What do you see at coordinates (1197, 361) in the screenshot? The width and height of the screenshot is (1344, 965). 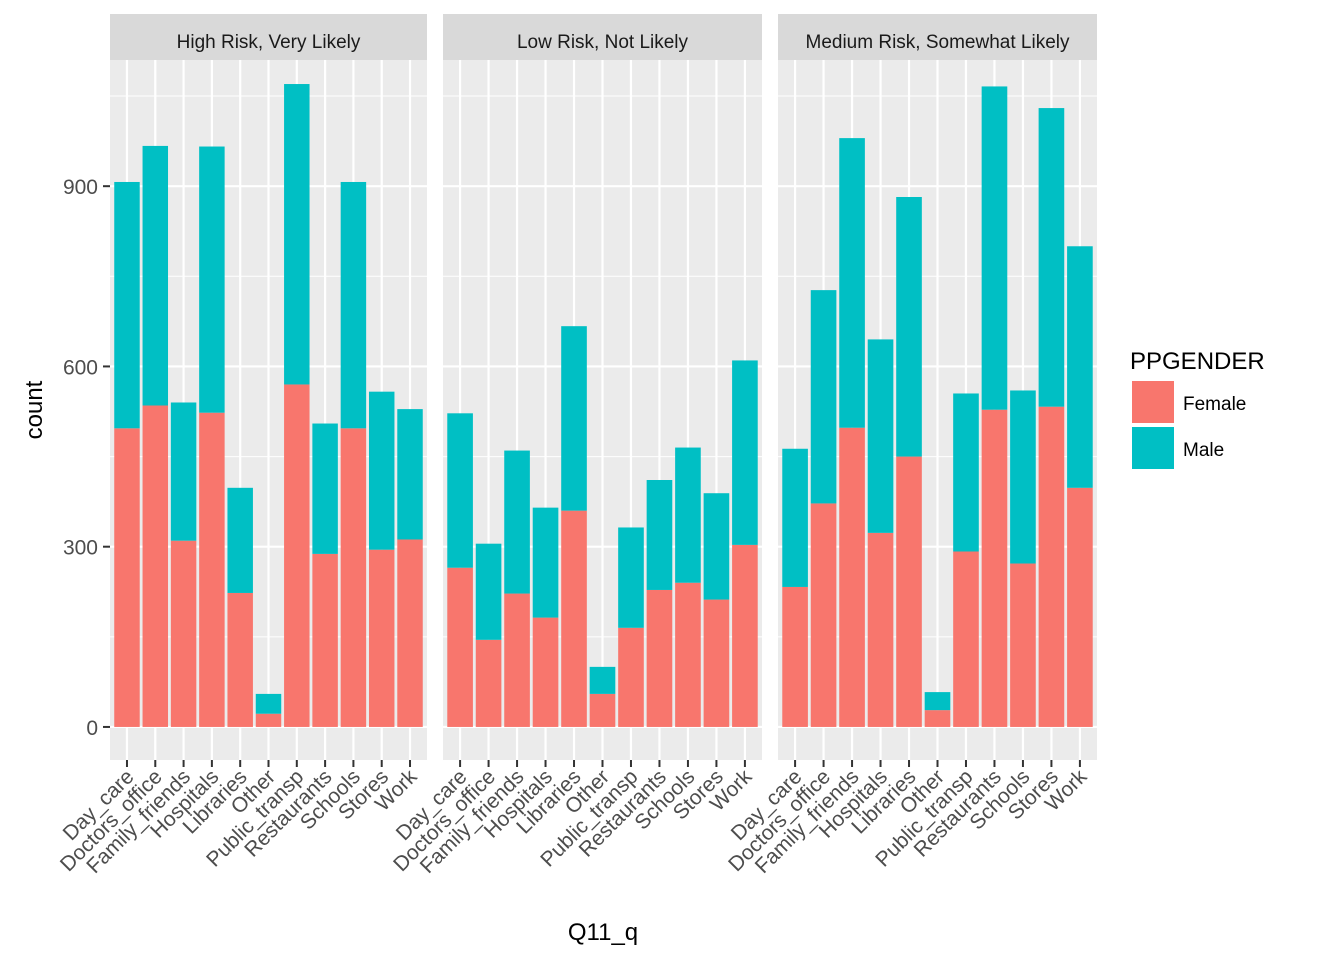 I see `legend-title: PPGENDER` at bounding box center [1197, 361].